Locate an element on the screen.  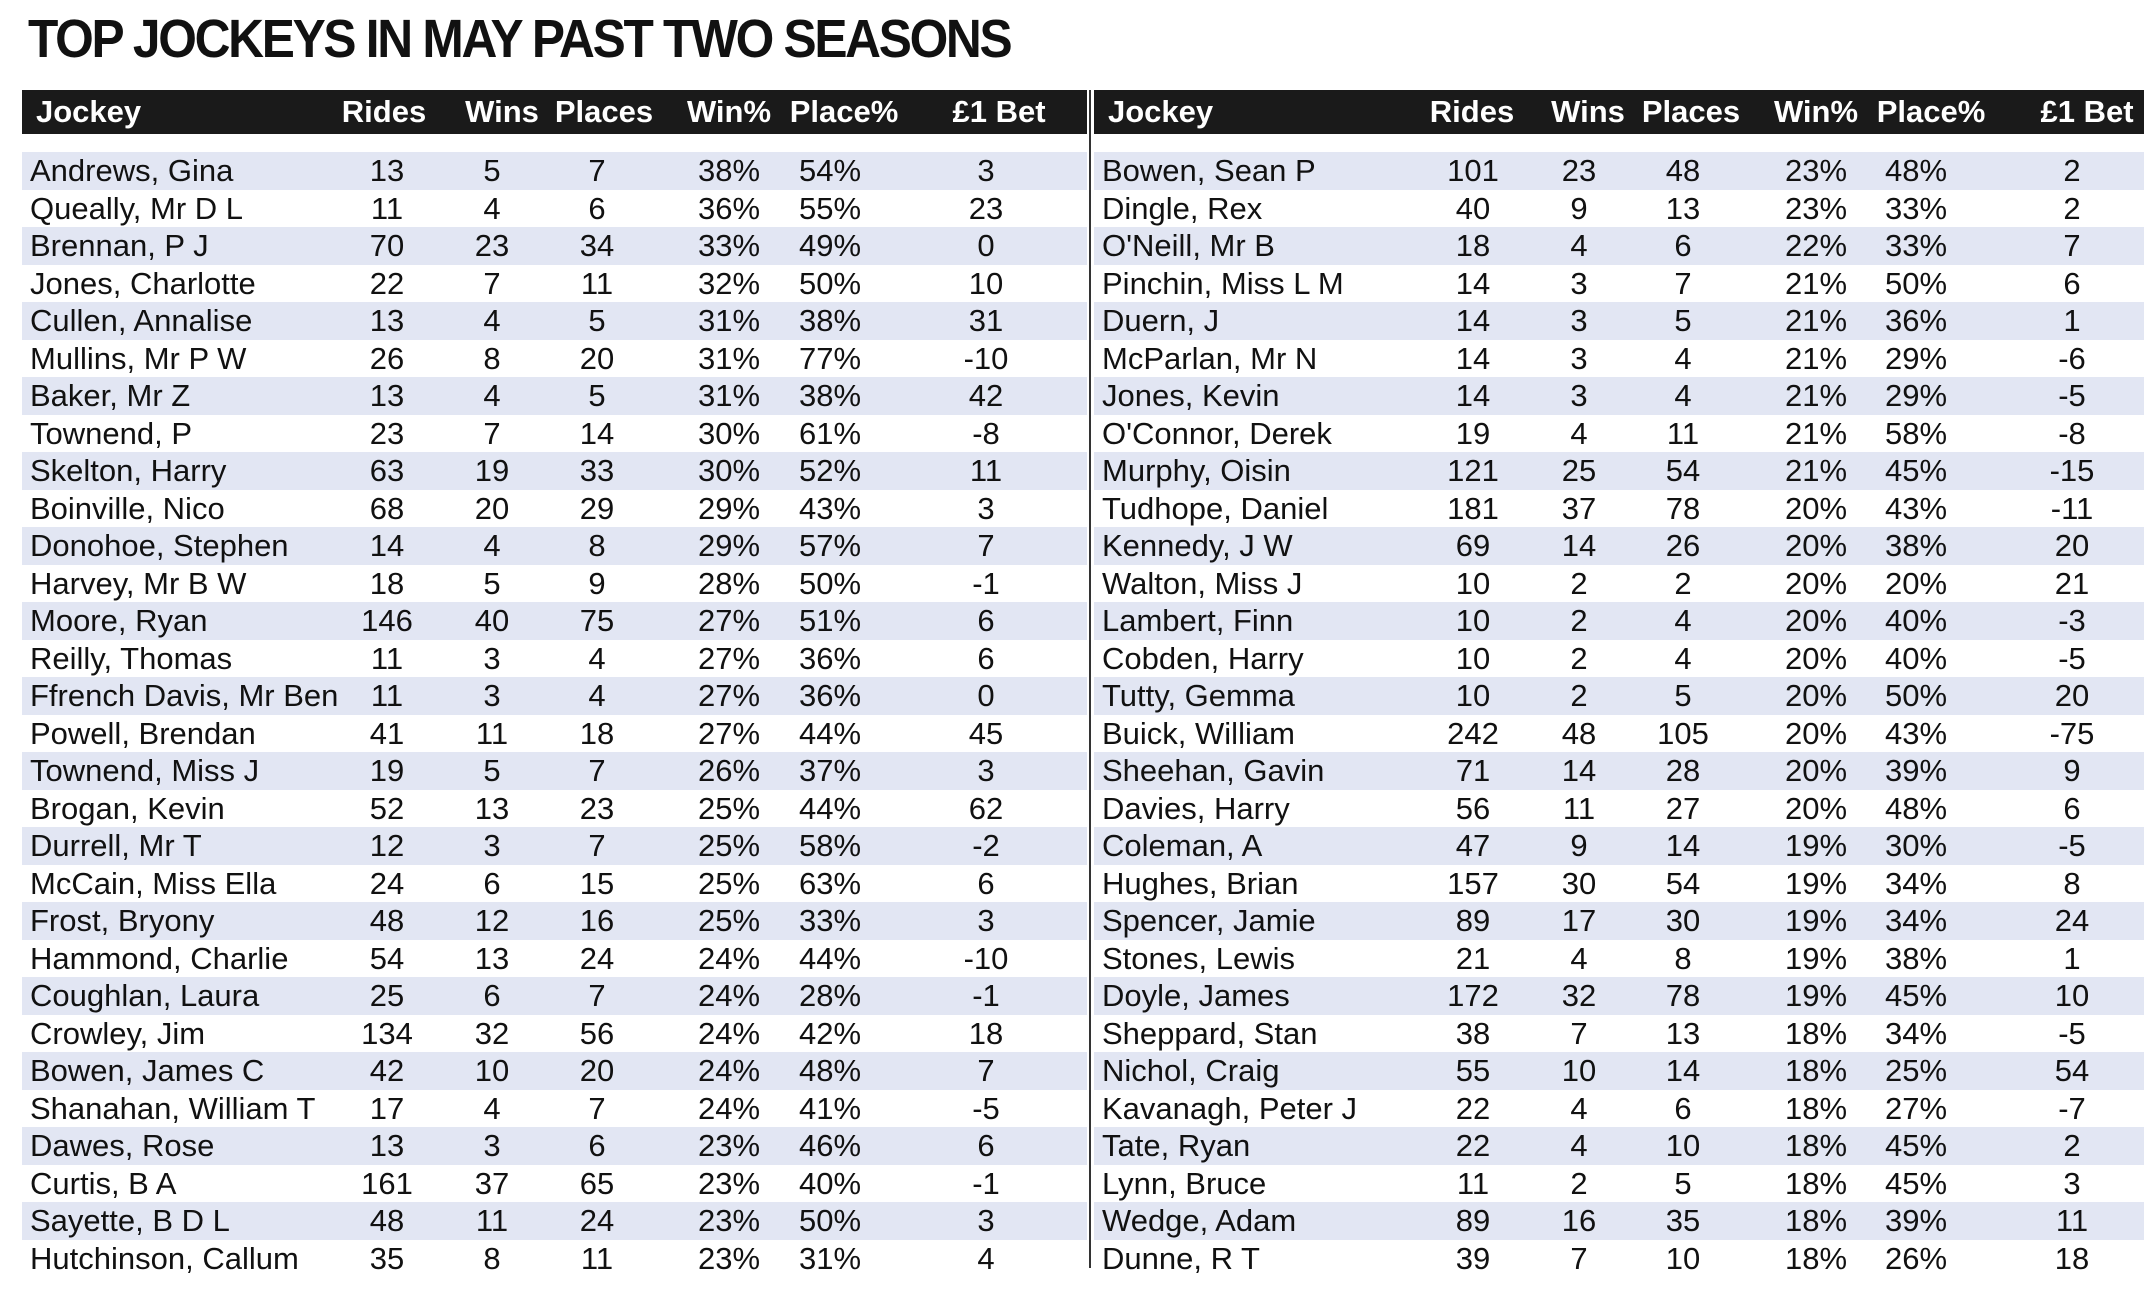
cell-jockey: Jones, Kevin is located at coordinates (1191, 395).